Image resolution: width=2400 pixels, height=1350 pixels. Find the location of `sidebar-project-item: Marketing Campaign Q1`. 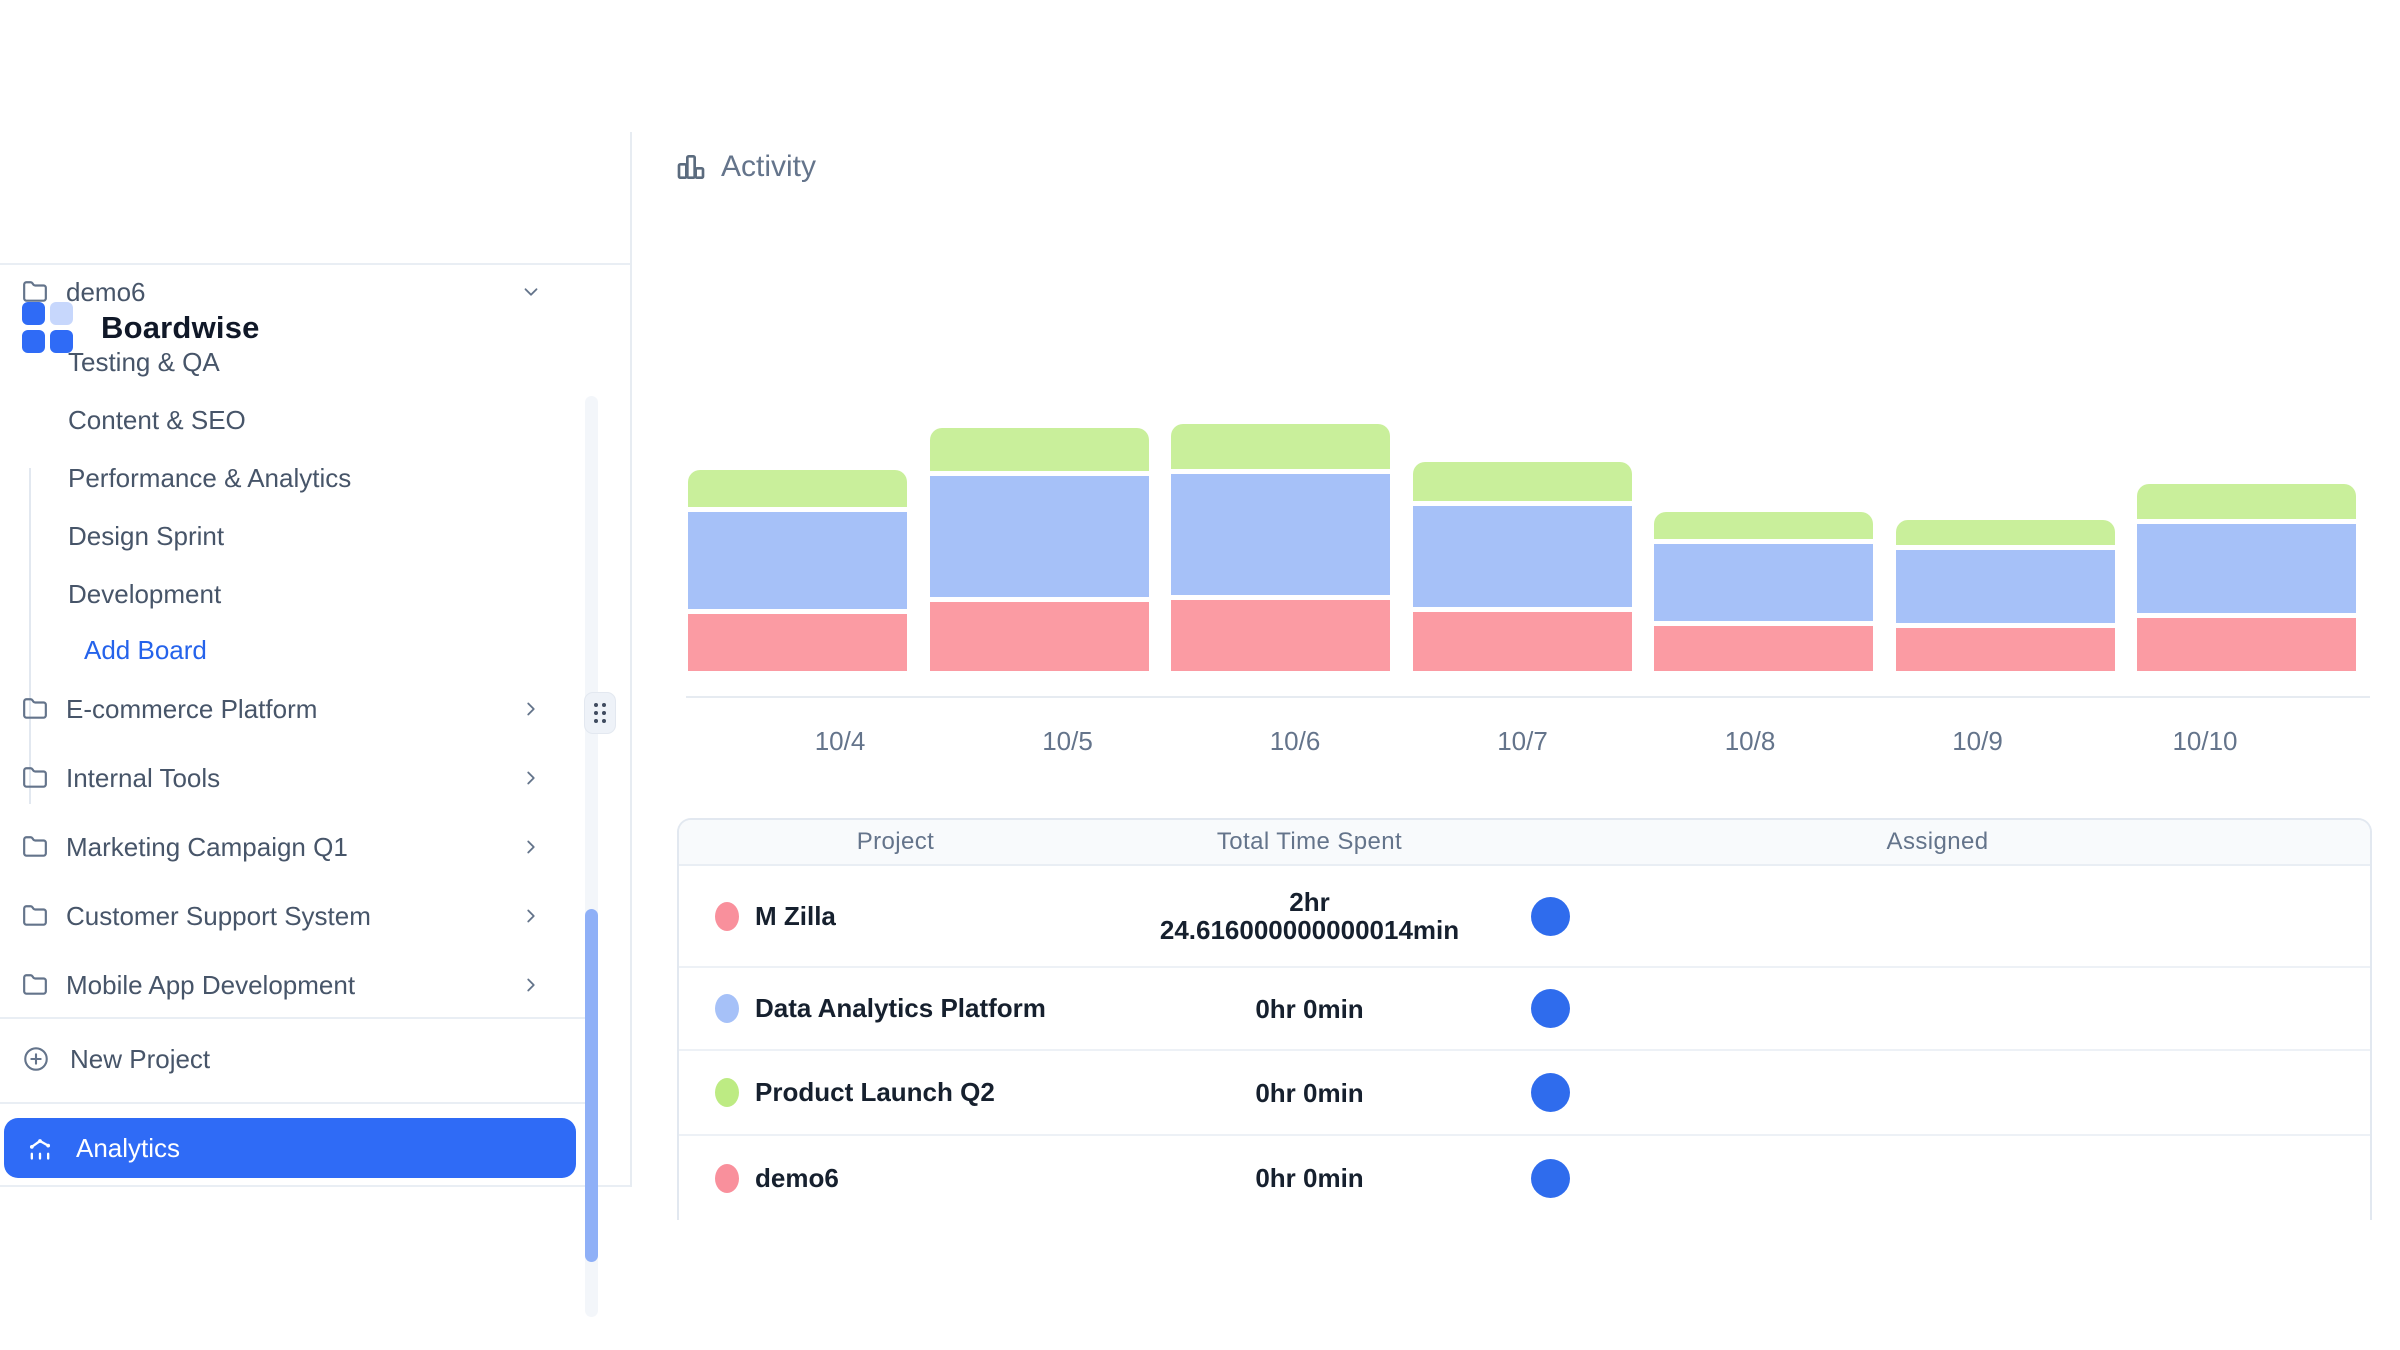

sidebar-project-item: Marketing Campaign Q1 is located at coordinates (280, 847).